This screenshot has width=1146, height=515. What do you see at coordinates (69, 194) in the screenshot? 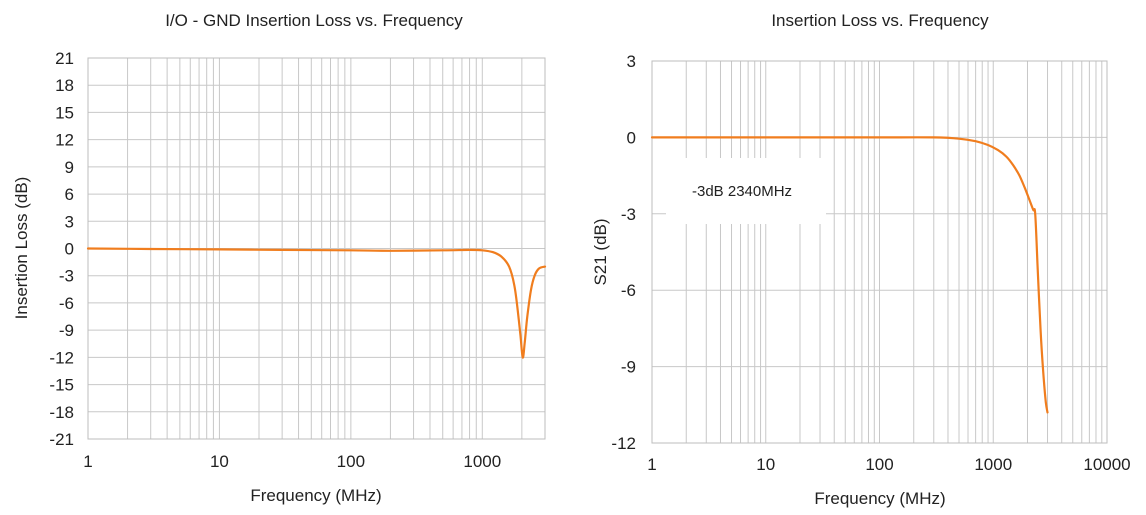
I see `y-tick-label: 6` at bounding box center [69, 194].